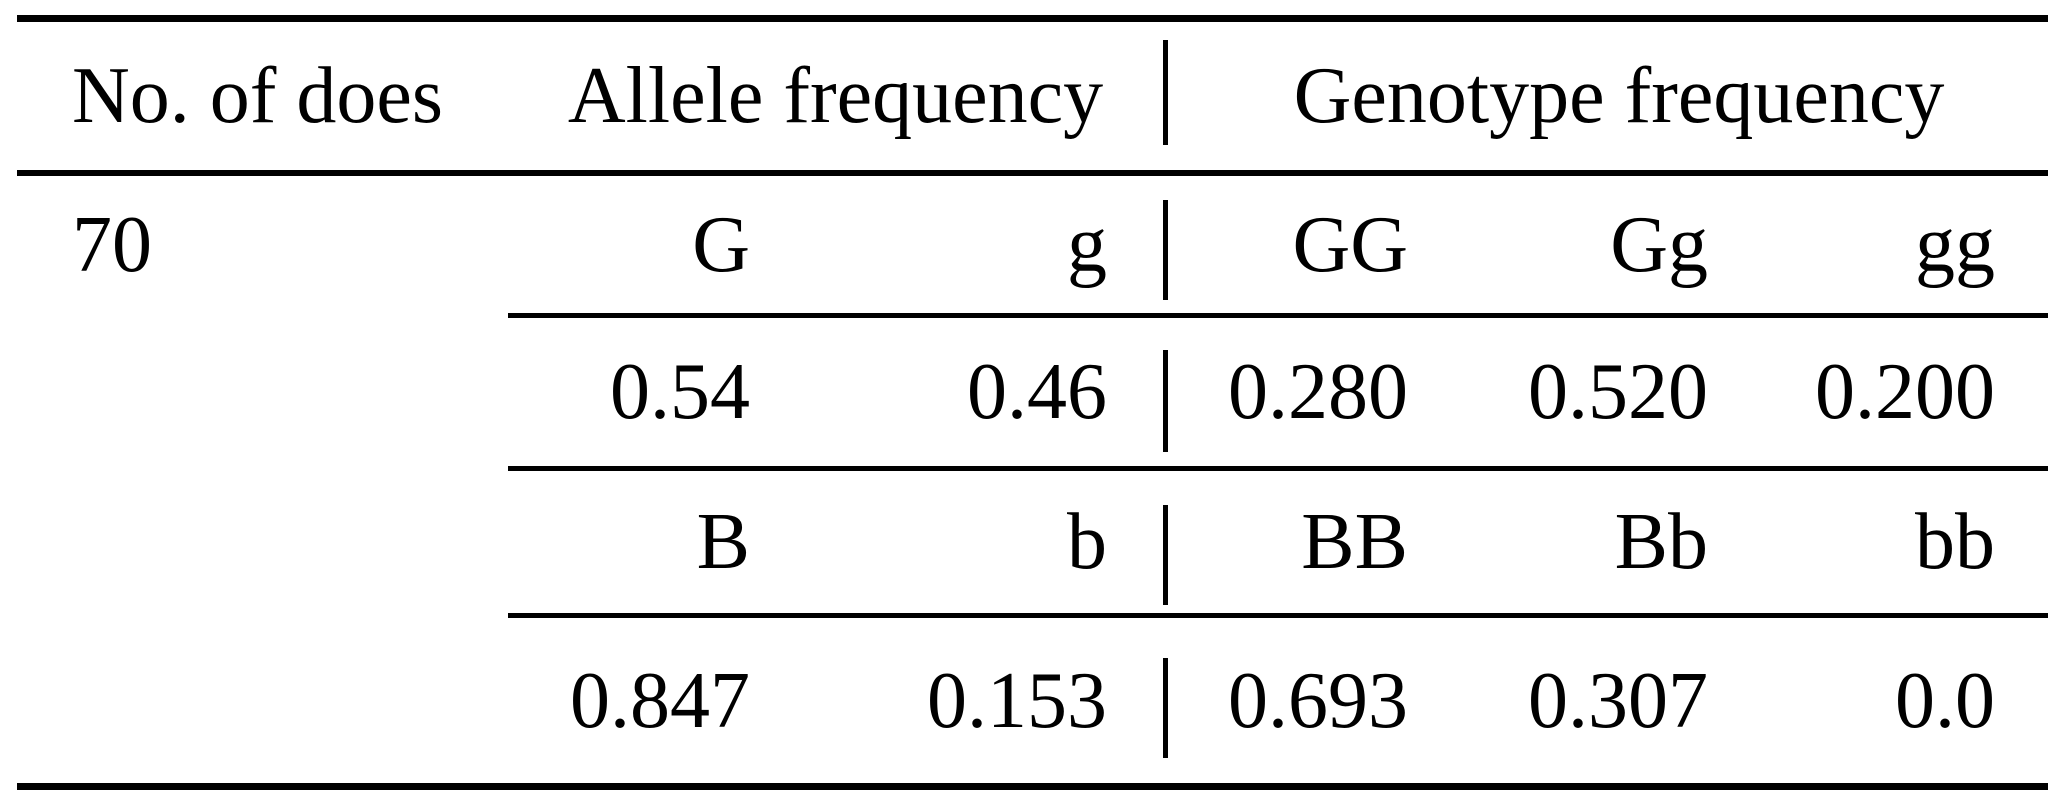  I want to click on table-bottom-rule, so click(1032, 786).